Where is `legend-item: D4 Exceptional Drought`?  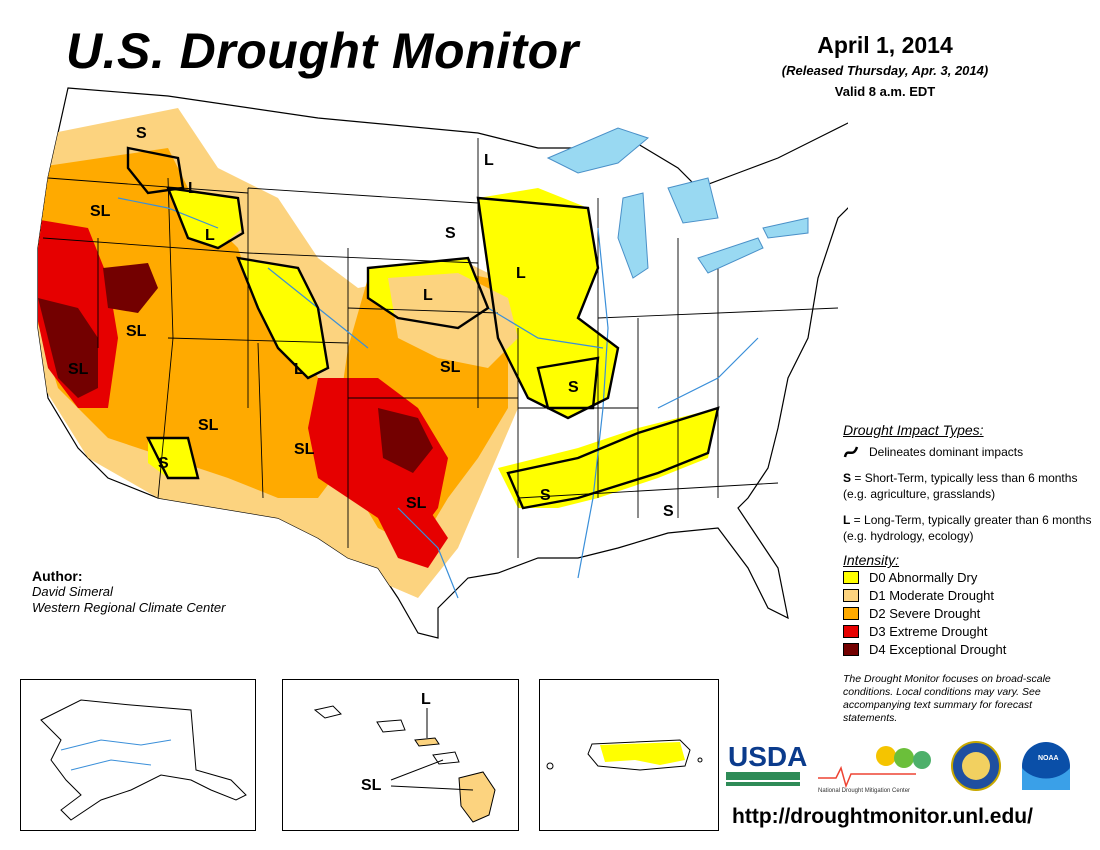 legend-item: D4 Exceptional Drought is located at coordinates (968, 649).